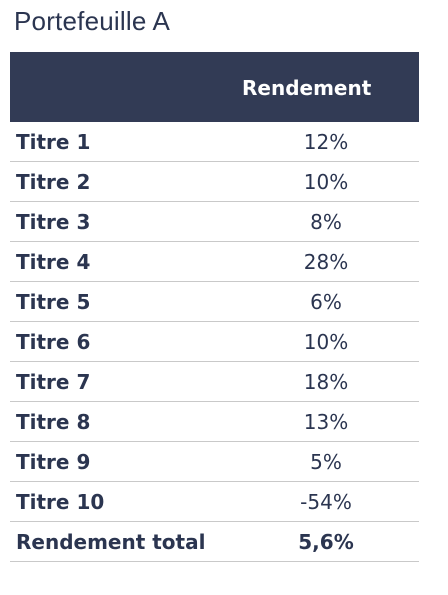 This screenshot has height=595, width=448. I want to click on table-row: Titre 1 12%, so click(214, 142).